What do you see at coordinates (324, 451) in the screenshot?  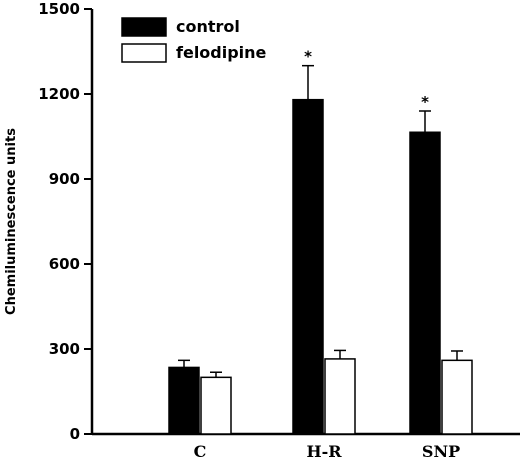 I see `x-category-label: H-R` at bounding box center [324, 451].